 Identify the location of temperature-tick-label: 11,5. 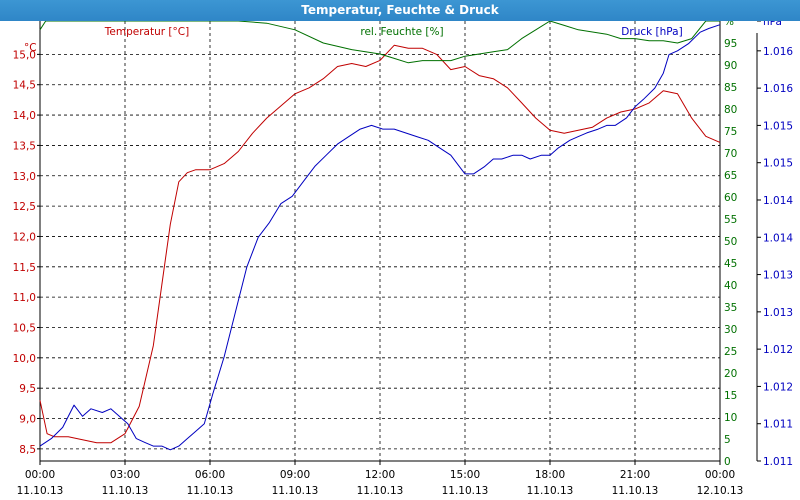
(24, 268).